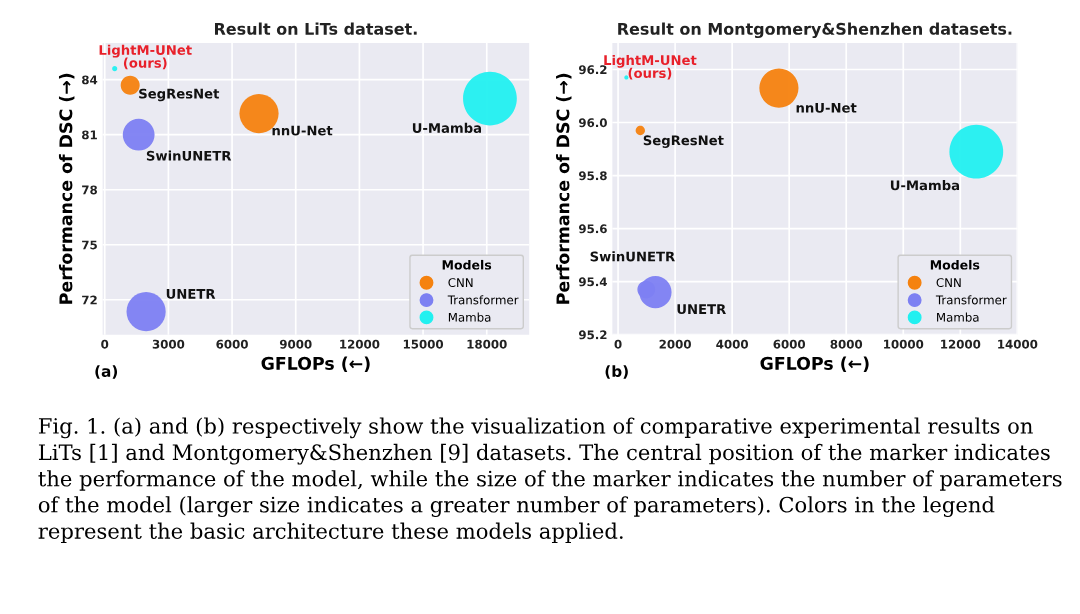 The image size is (1080, 614). I want to click on y-tick-label: 95.6, so click(592, 229).